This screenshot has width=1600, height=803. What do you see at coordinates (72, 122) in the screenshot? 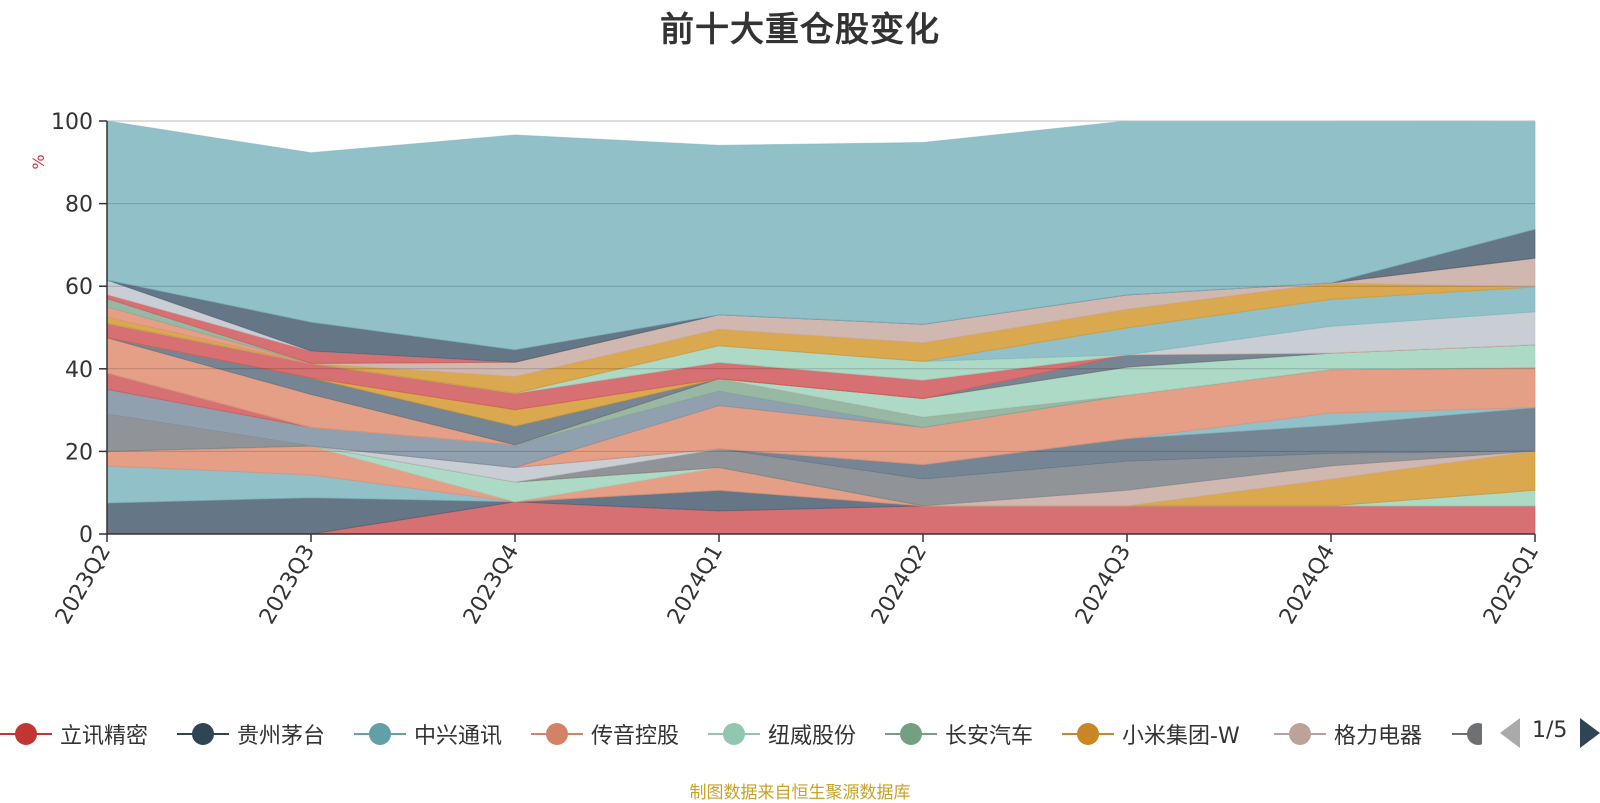
I see `y-tick-label: 100` at bounding box center [72, 122].